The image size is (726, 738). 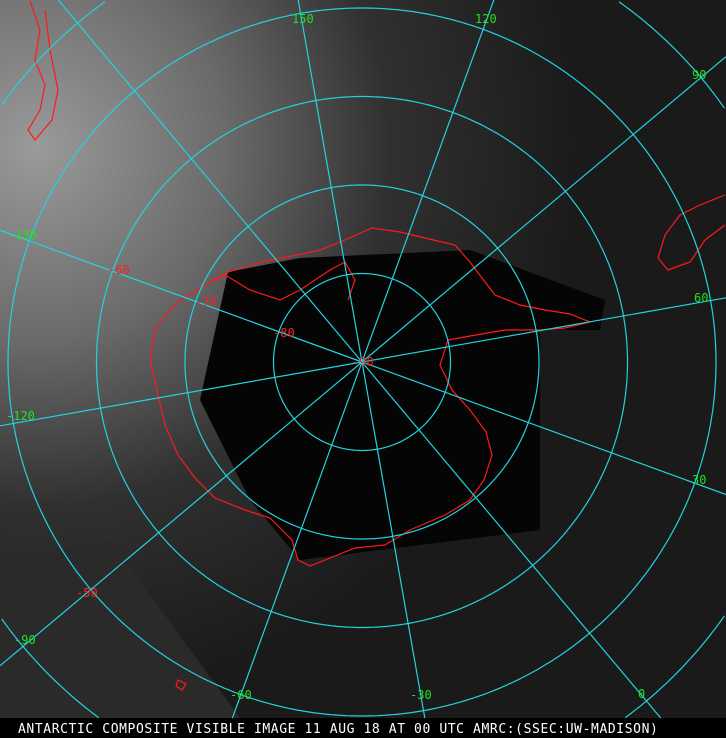 I want to click on latitude-circle, so click(x=362, y=362).